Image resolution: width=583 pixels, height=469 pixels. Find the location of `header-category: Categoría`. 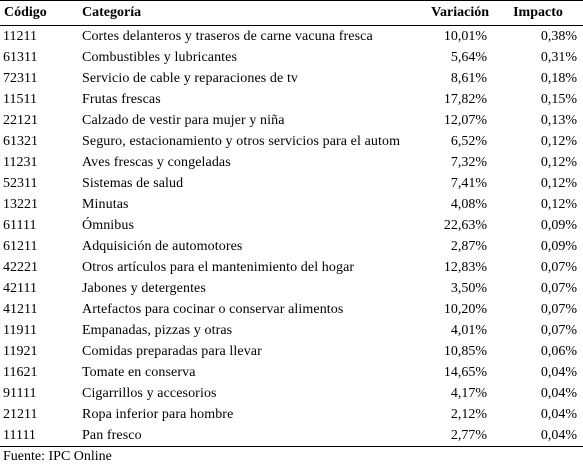

header-category: Categoría is located at coordinates (239, 13).